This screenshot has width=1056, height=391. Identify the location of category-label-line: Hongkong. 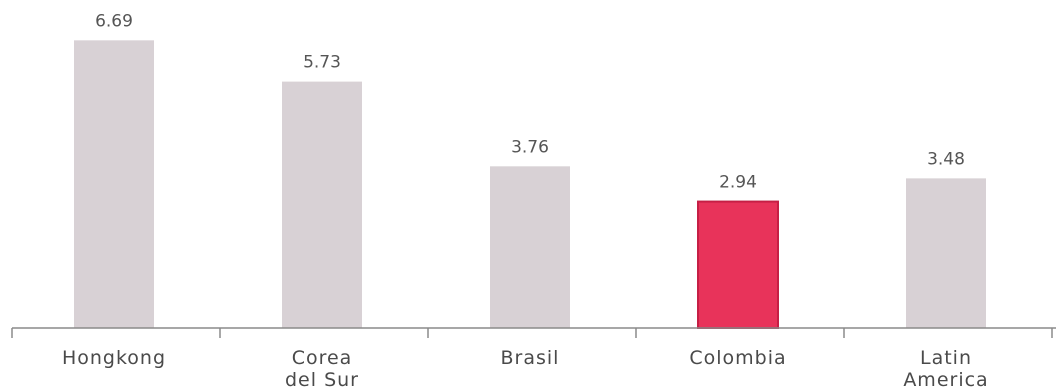
(114, 358).